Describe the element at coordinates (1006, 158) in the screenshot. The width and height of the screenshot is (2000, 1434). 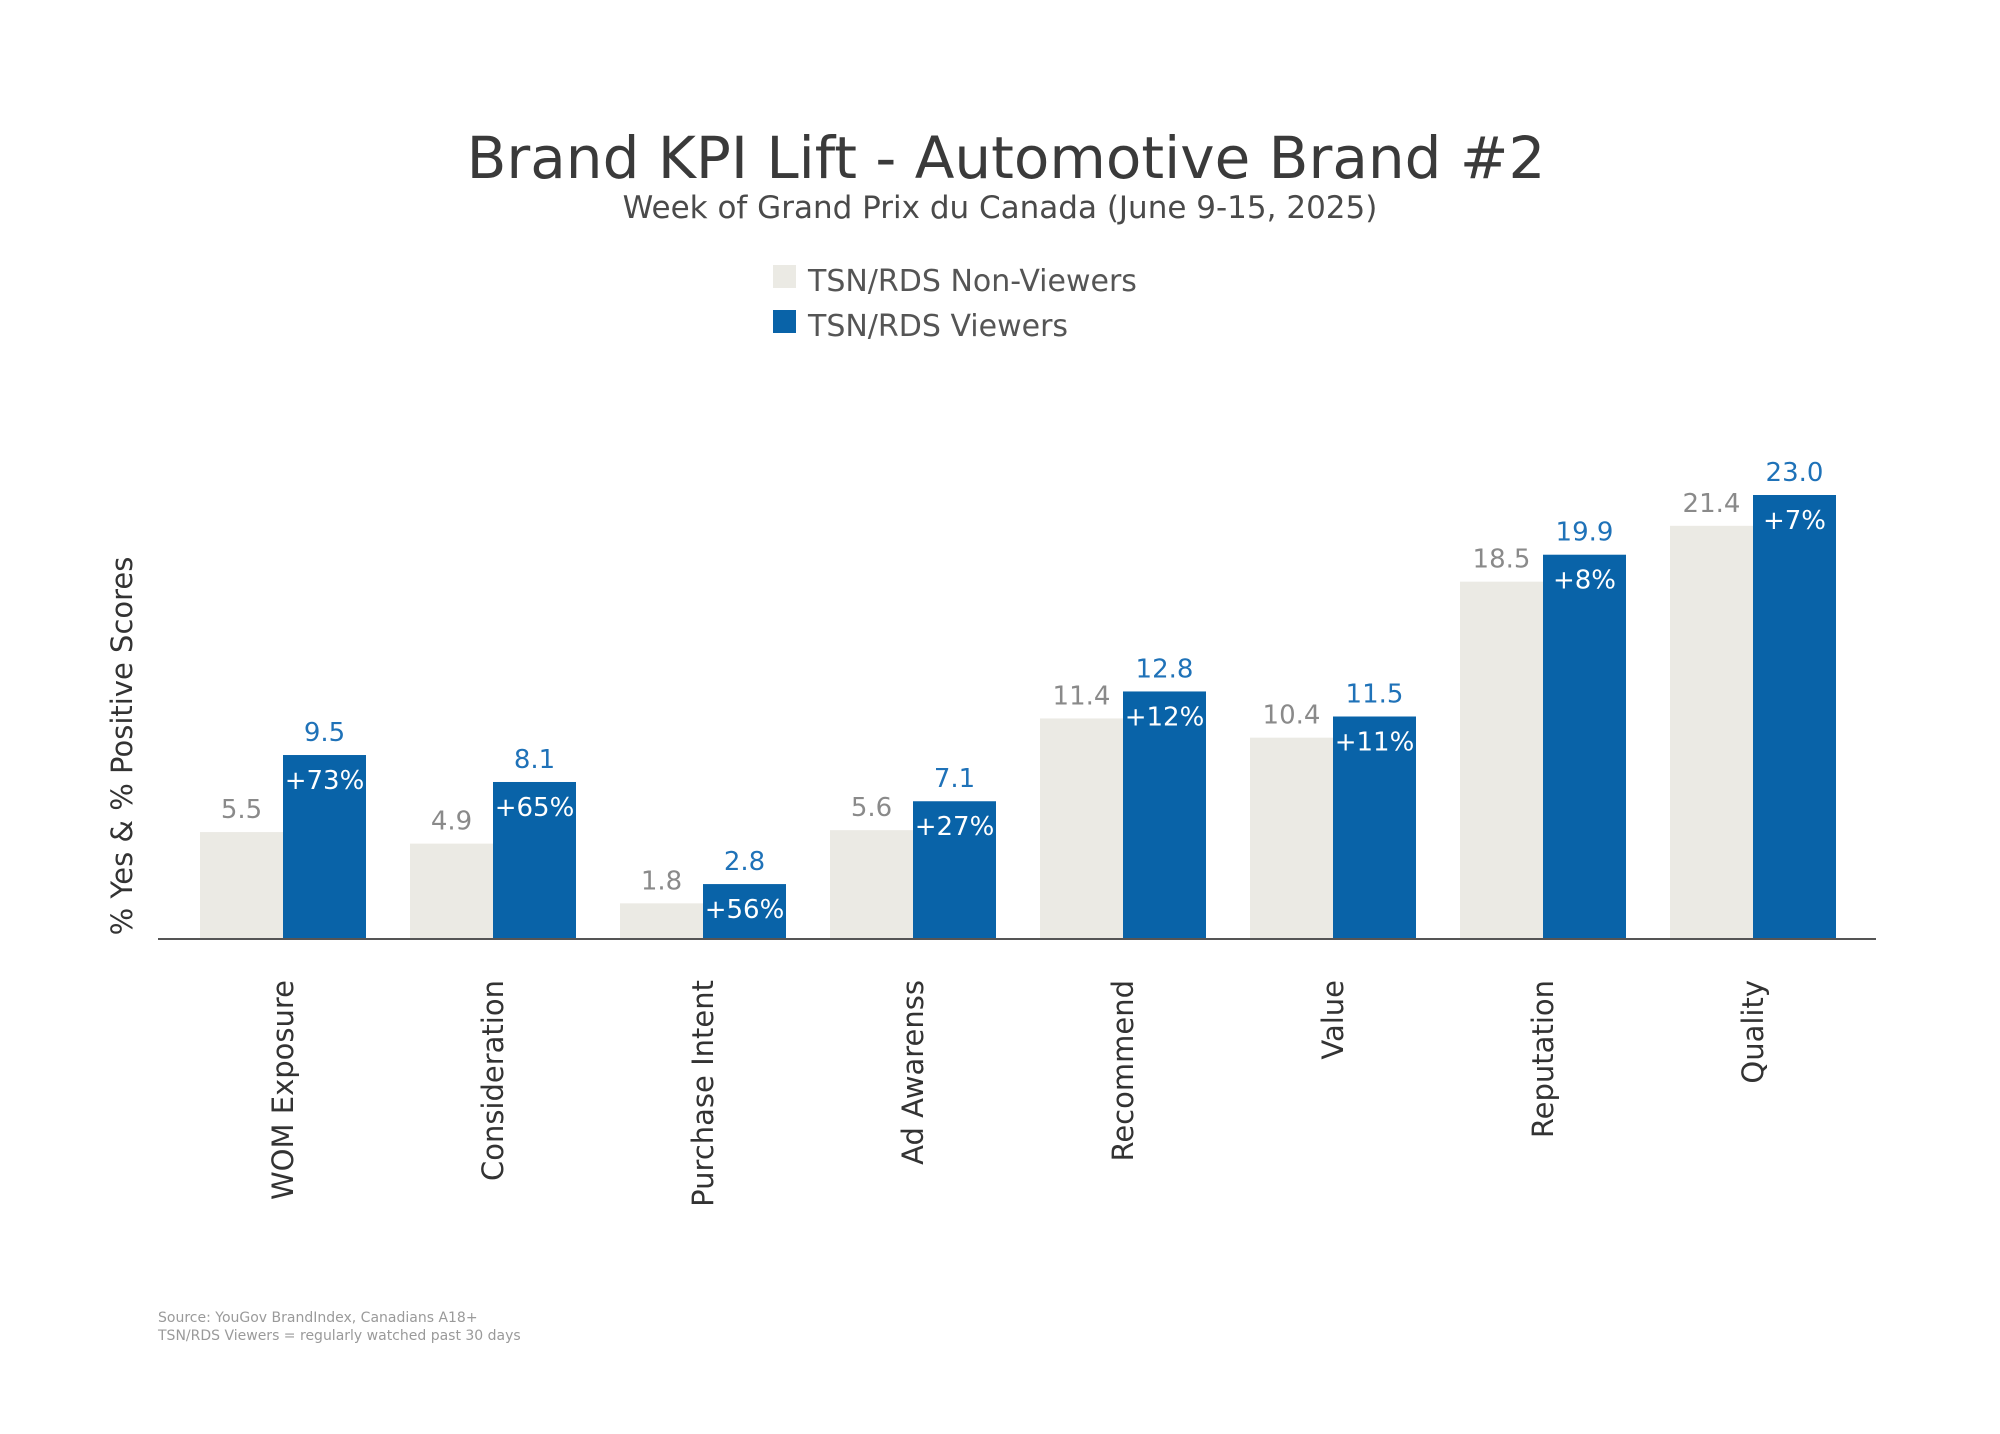
I see `chart-title: Brand KPI Lift - Automotive Brand #2` at that location.